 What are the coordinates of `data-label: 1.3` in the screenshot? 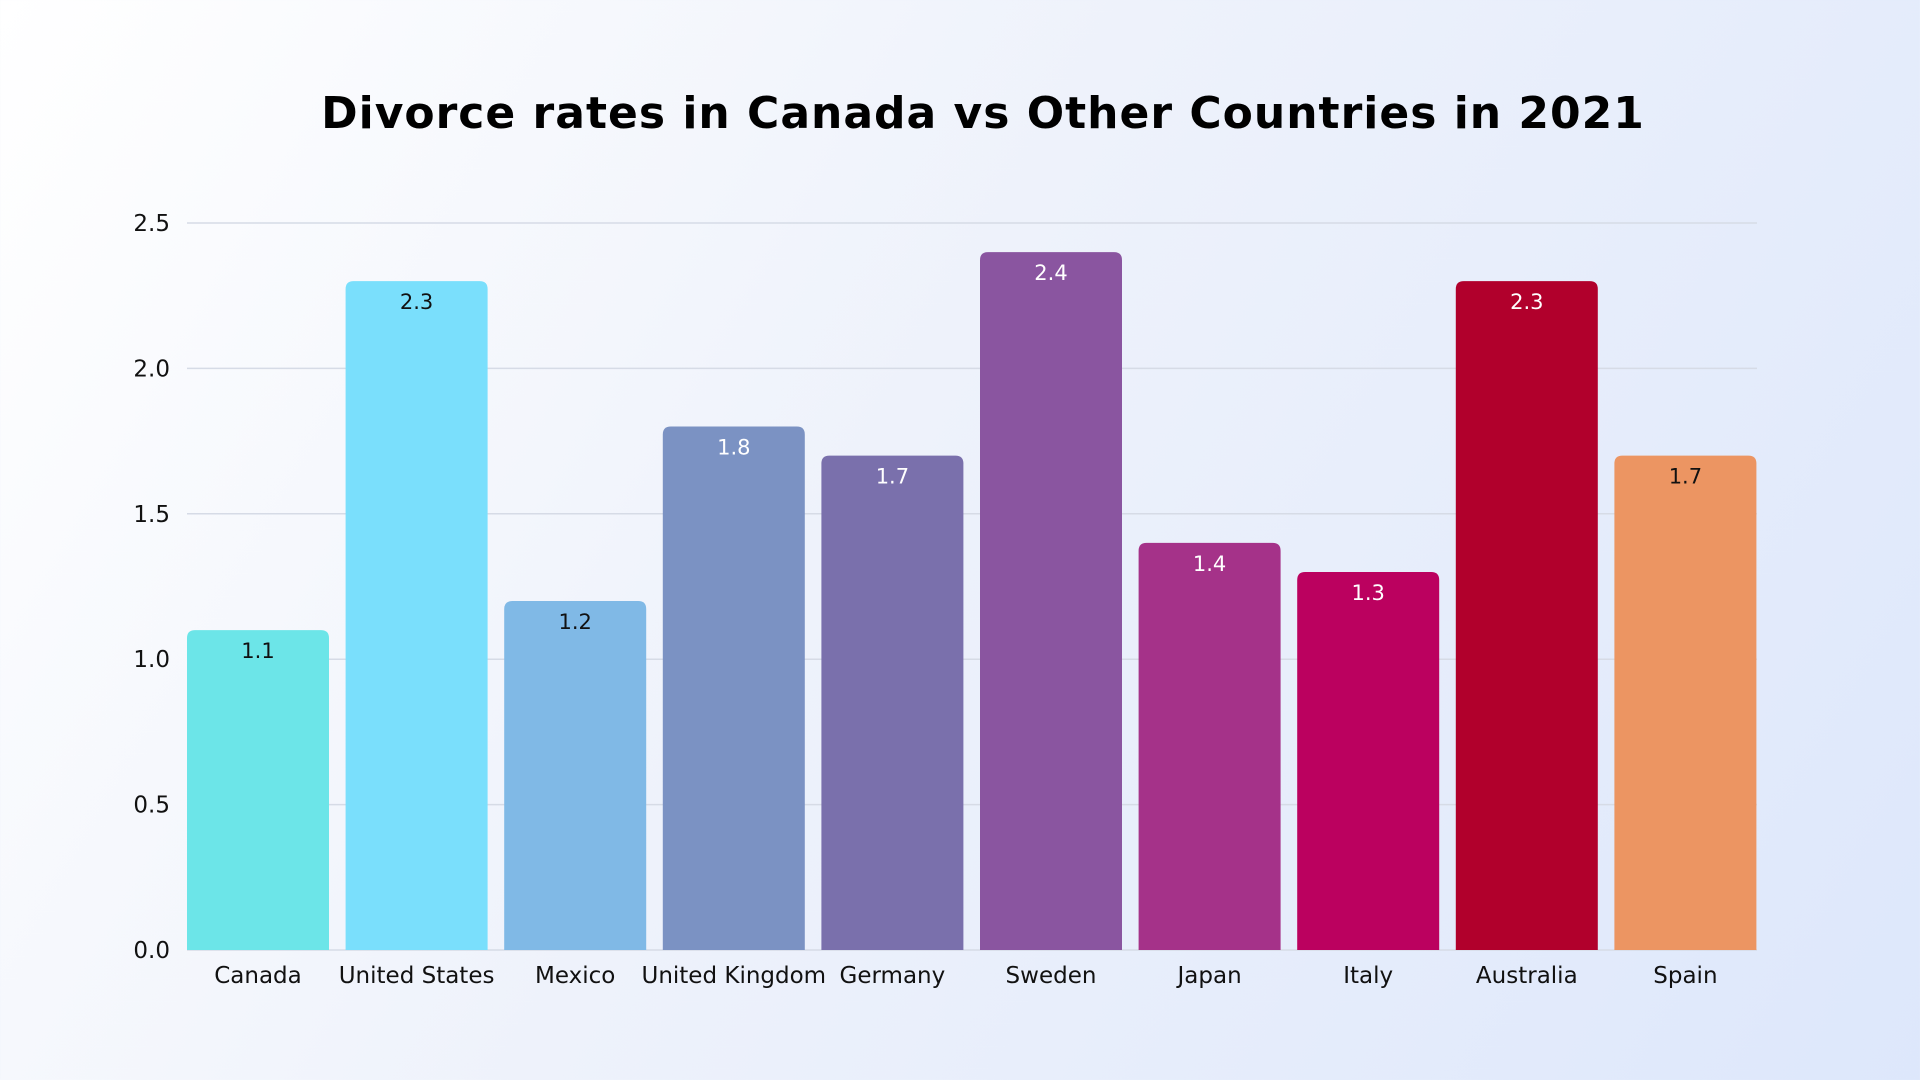 It's located at (1367, 593).